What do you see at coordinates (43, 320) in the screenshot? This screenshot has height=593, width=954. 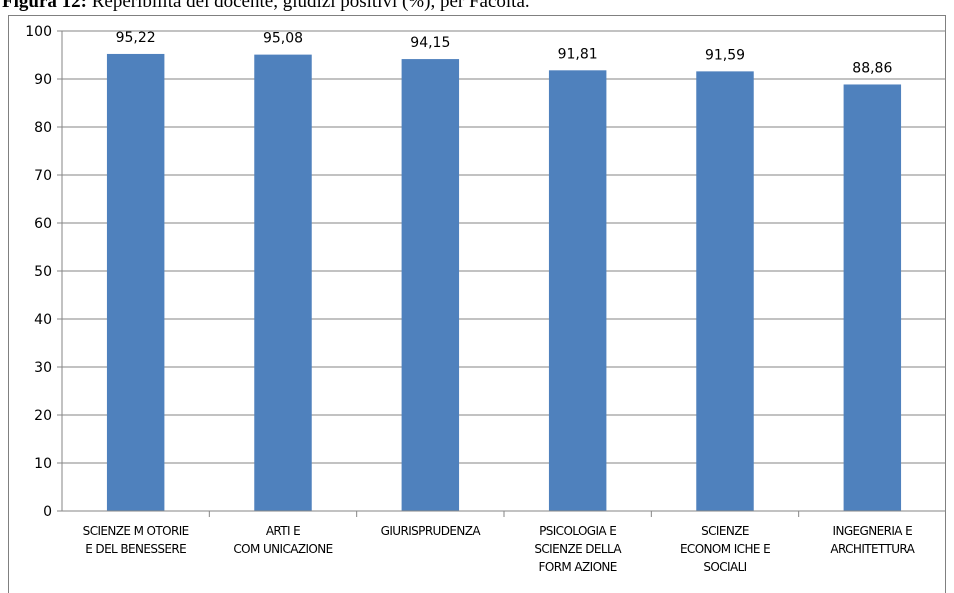 I see `y-tick-label: 40` at bounding box center [43, 320].